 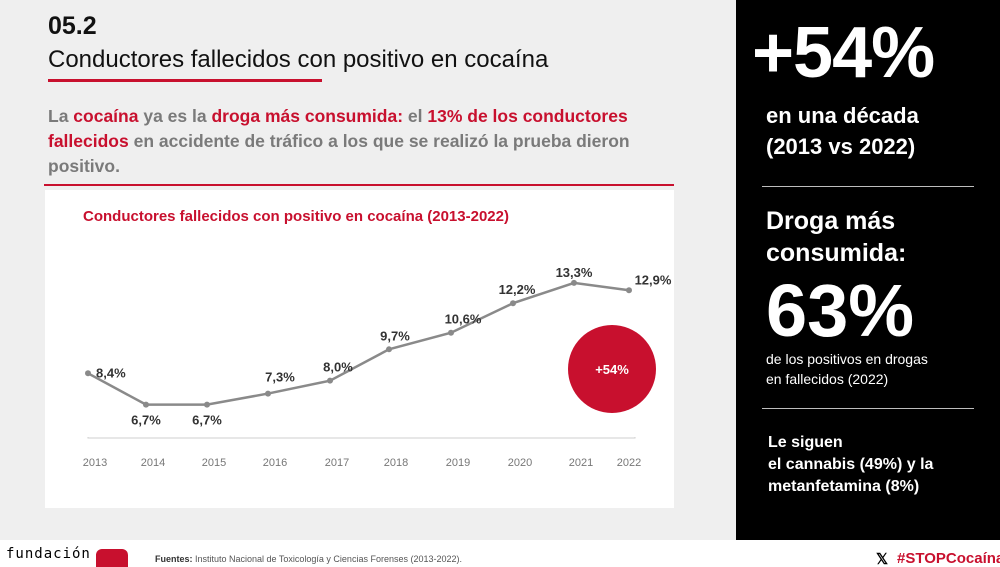 I want to click on headline-stat: +54%, so click(x=843, y=53).